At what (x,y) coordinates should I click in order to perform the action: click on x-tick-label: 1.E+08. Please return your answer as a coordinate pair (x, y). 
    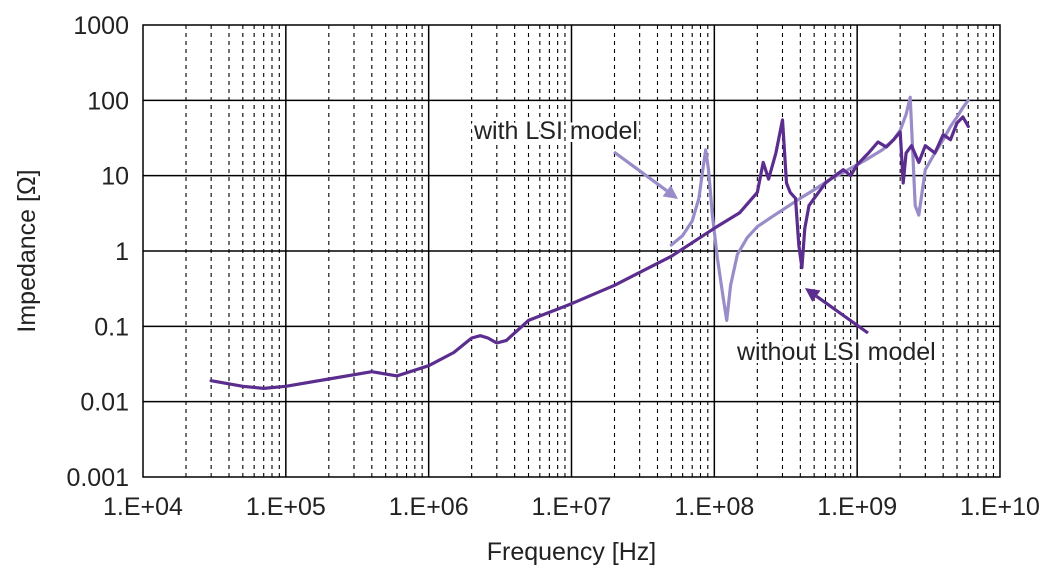
    Looking at the image, I should click on (714, 507).